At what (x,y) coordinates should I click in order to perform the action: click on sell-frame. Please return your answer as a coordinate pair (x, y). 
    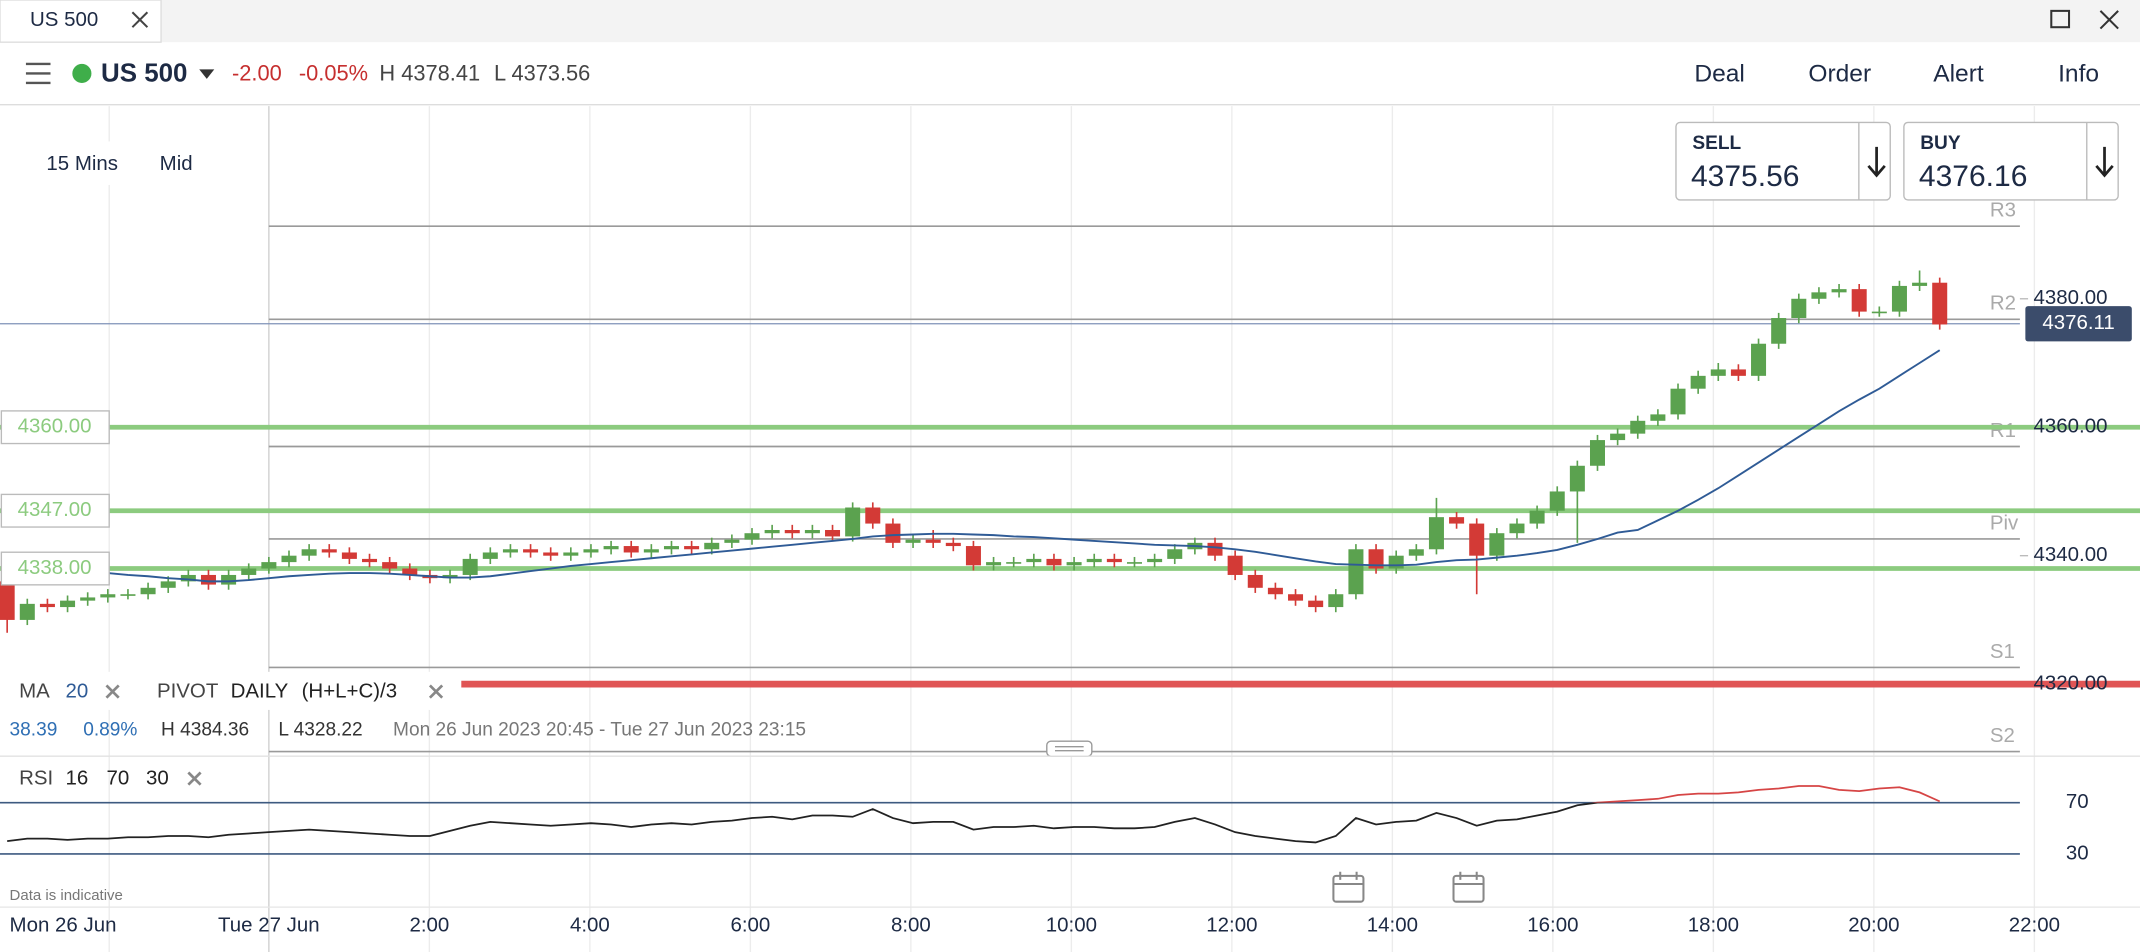
    Looking at the image, I should click on (1783, 161).